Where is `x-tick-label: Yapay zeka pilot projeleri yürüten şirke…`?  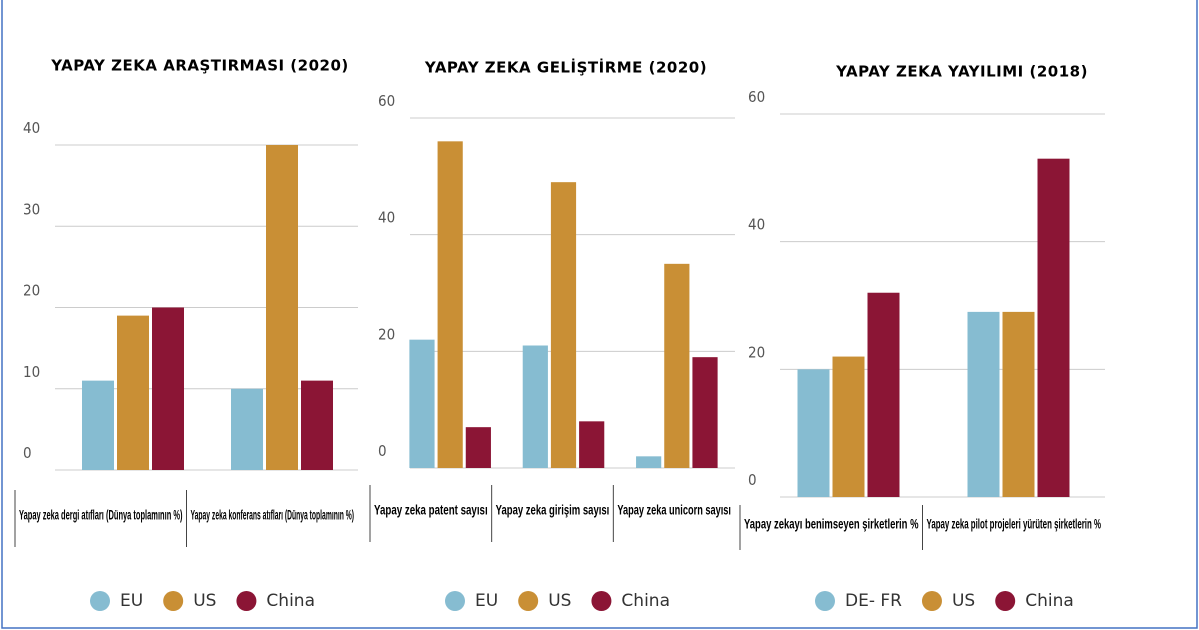
x-tick-label: Yapay zeka pilot projeleri yürüten şirke… is located at coordinates (1014, 524).